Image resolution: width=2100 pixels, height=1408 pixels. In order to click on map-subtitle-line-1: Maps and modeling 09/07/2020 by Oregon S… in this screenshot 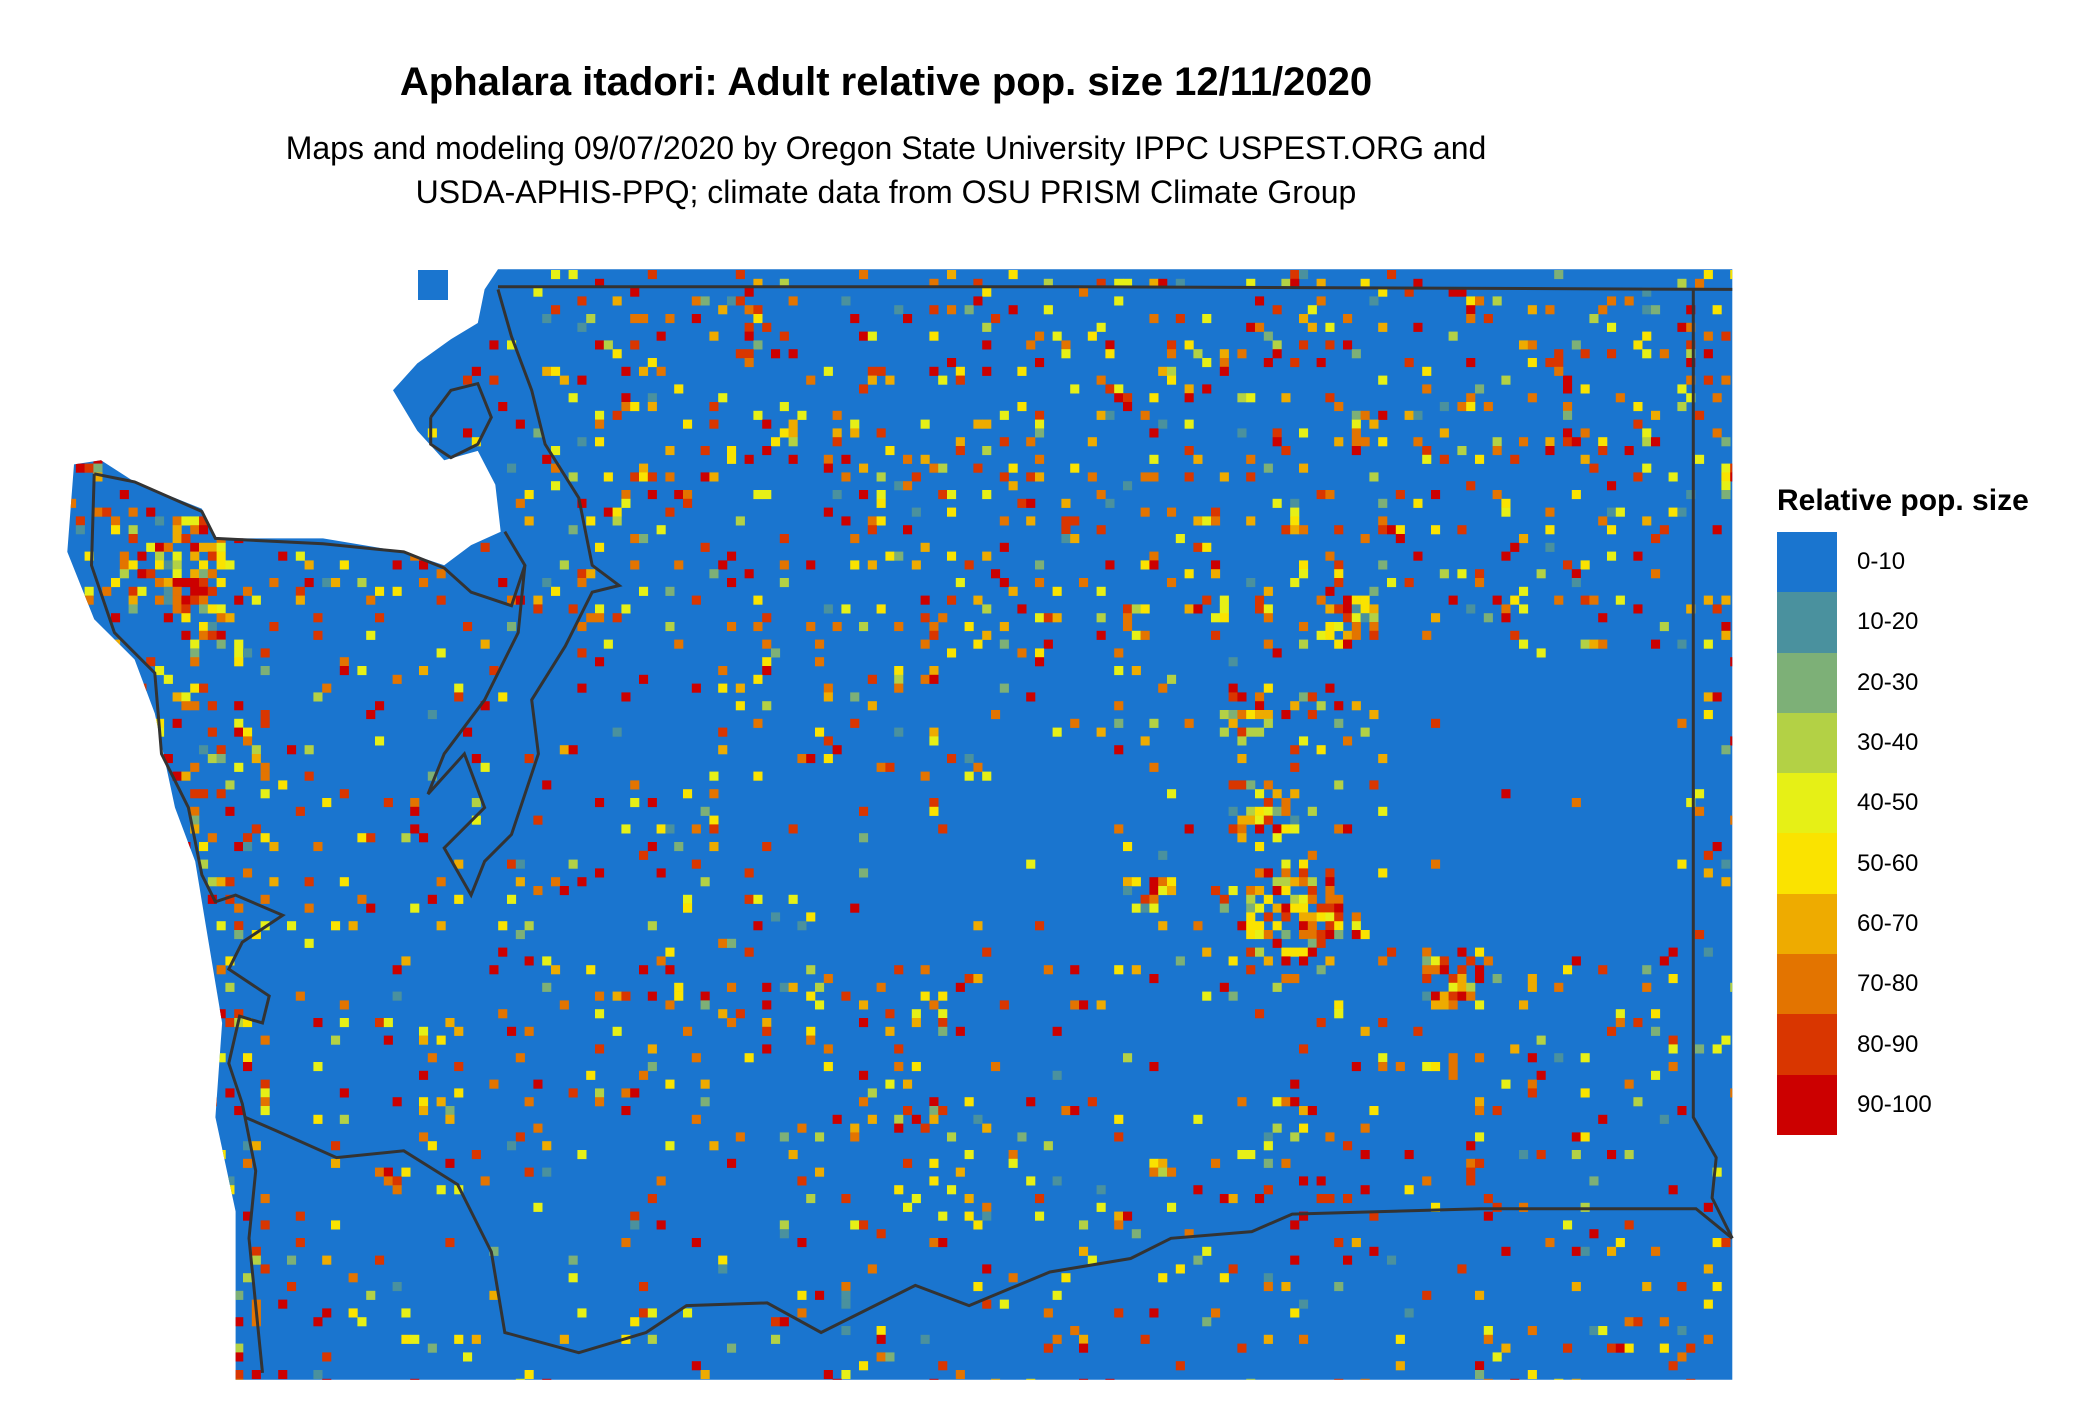, I will do `click(886, 148)`.